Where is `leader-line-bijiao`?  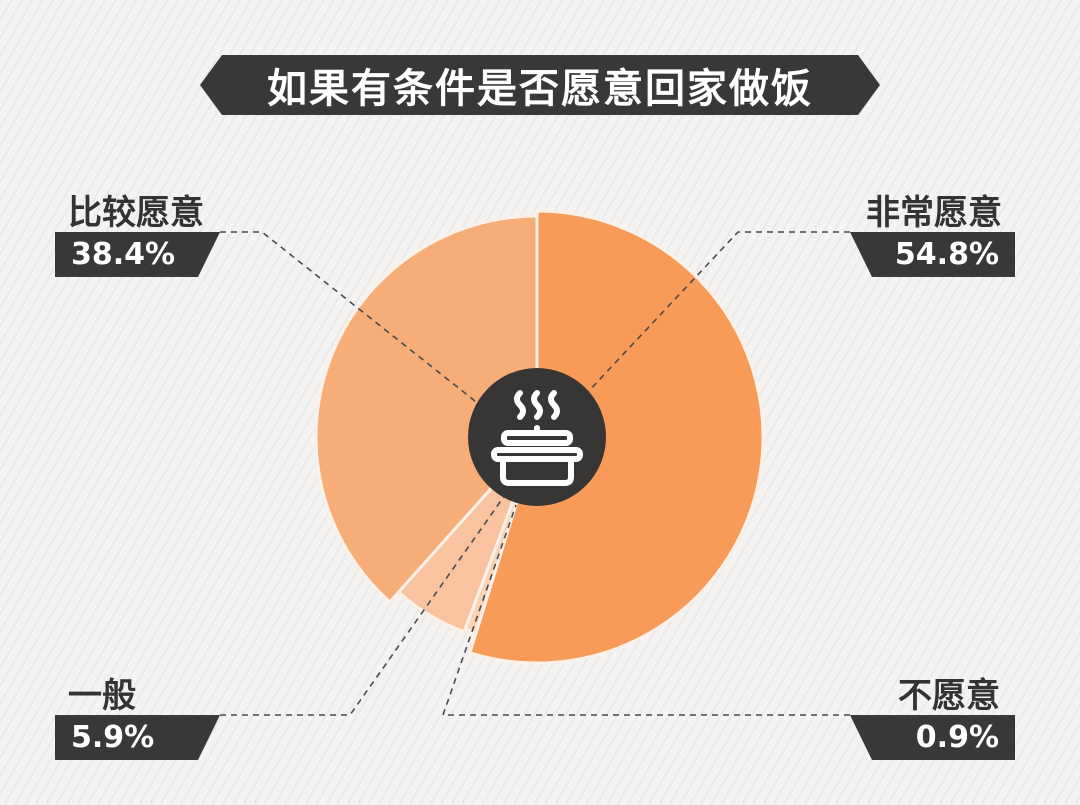 leader-line-bijiao is located at coordinates (350, 318).